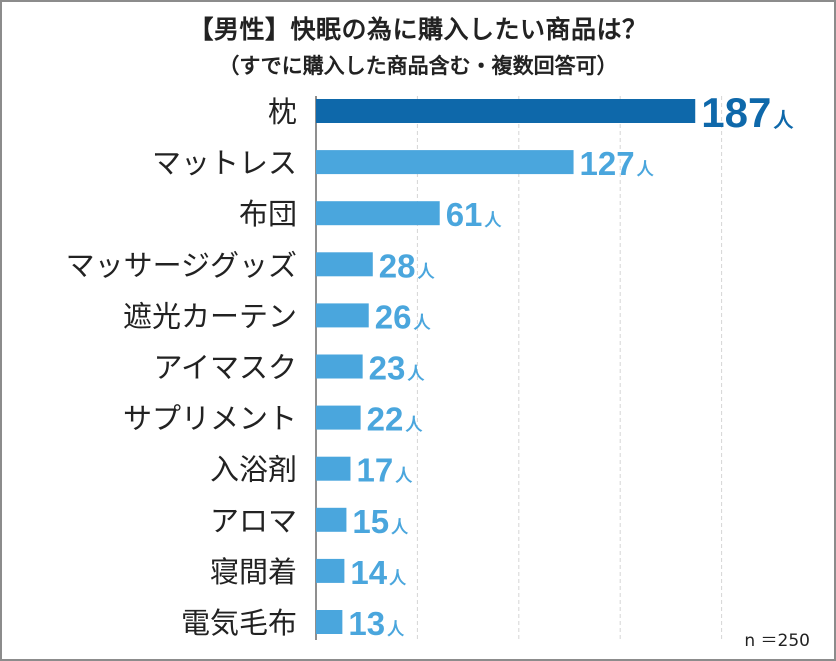  What do you see at coordinates (384, 470) in the screenshot?
I see `value-label: 17 人` at bounding box center [384, 470].